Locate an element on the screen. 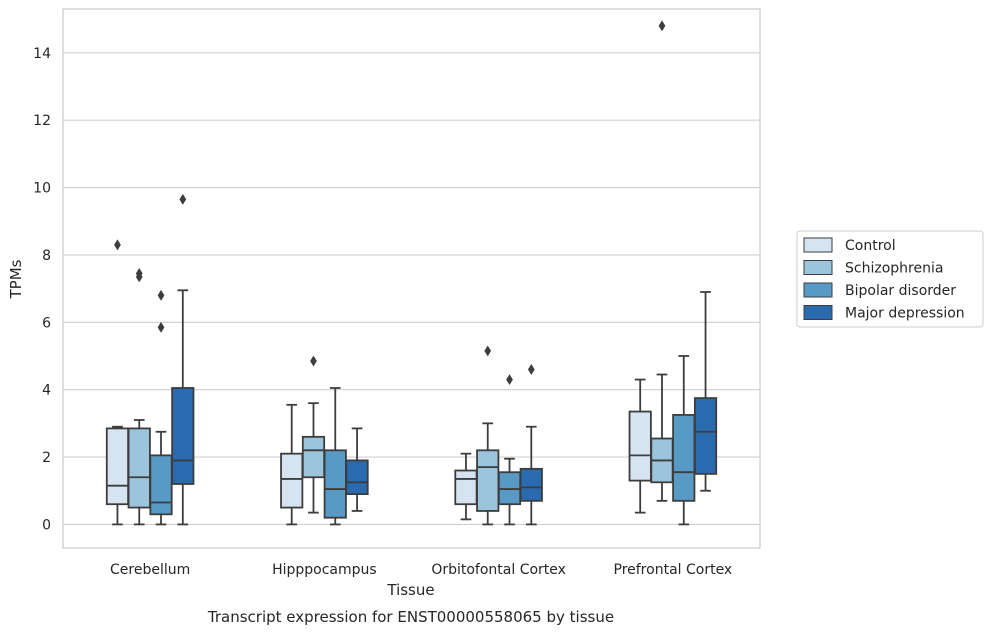 This screenshot has height=634, width=992. legend-label: Bipolar disorder is located at coordinates (900, 291).